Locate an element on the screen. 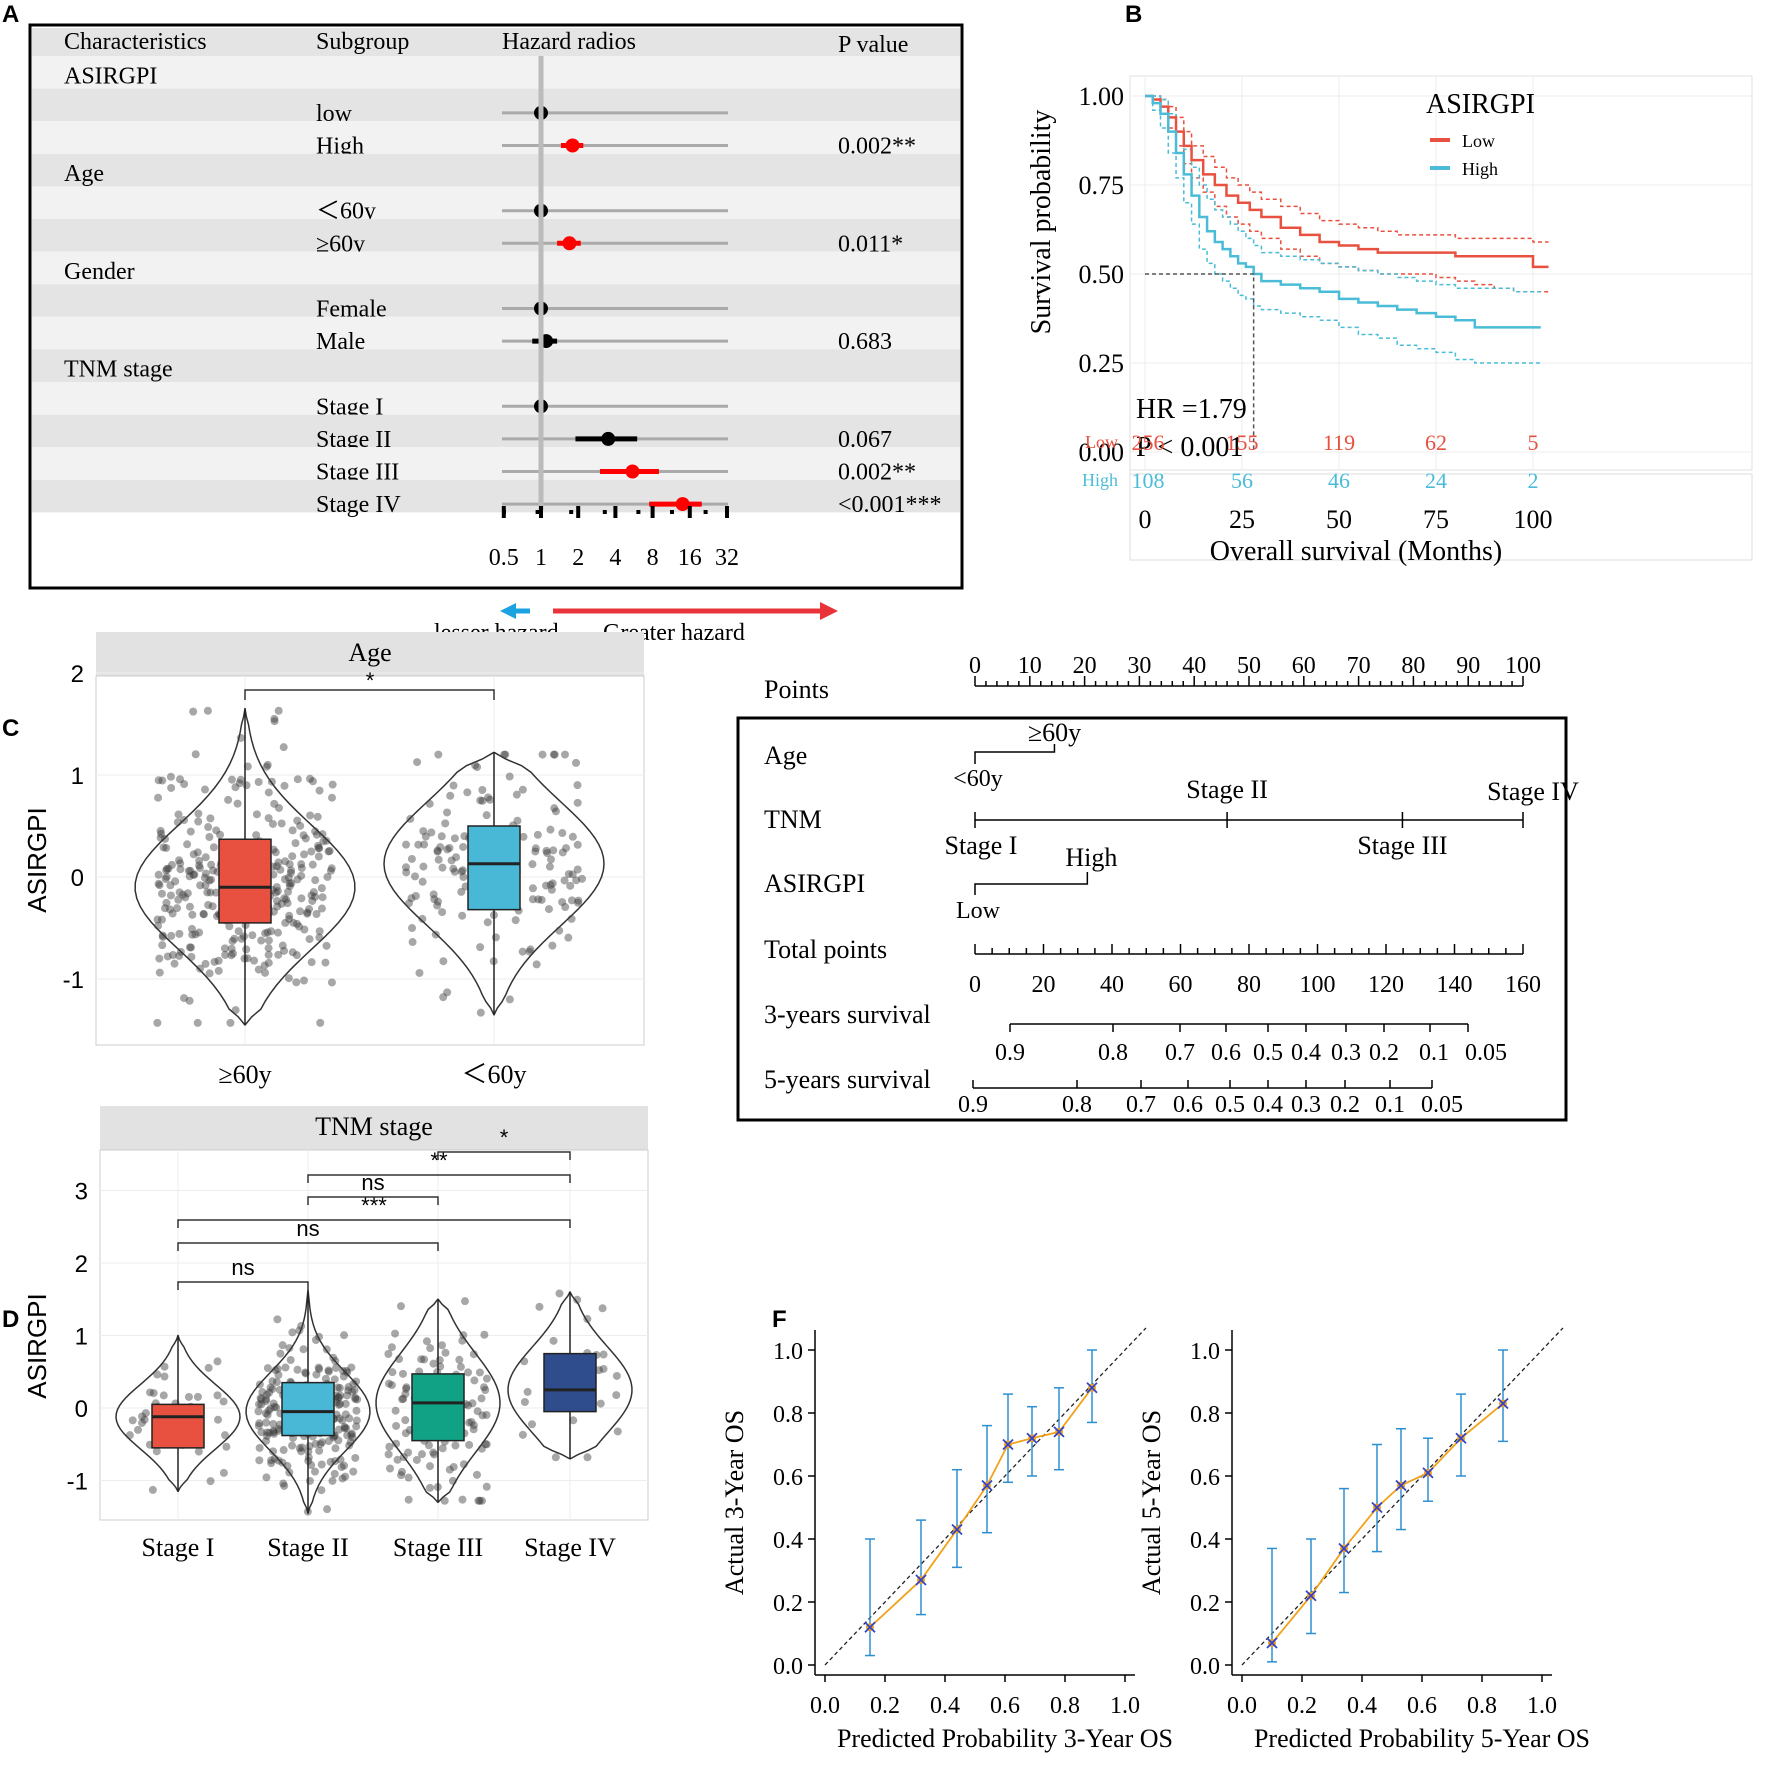 The height and width of the screenshot is (1774, 1772). total-tick-label: 140 is located at coordinates (1455, 985).